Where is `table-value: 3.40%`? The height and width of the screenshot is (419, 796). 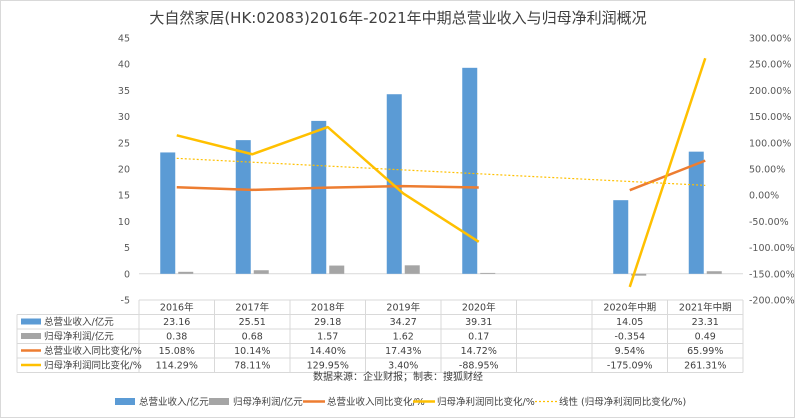 table-value: 3.40% is located at coordinates (403, 366).